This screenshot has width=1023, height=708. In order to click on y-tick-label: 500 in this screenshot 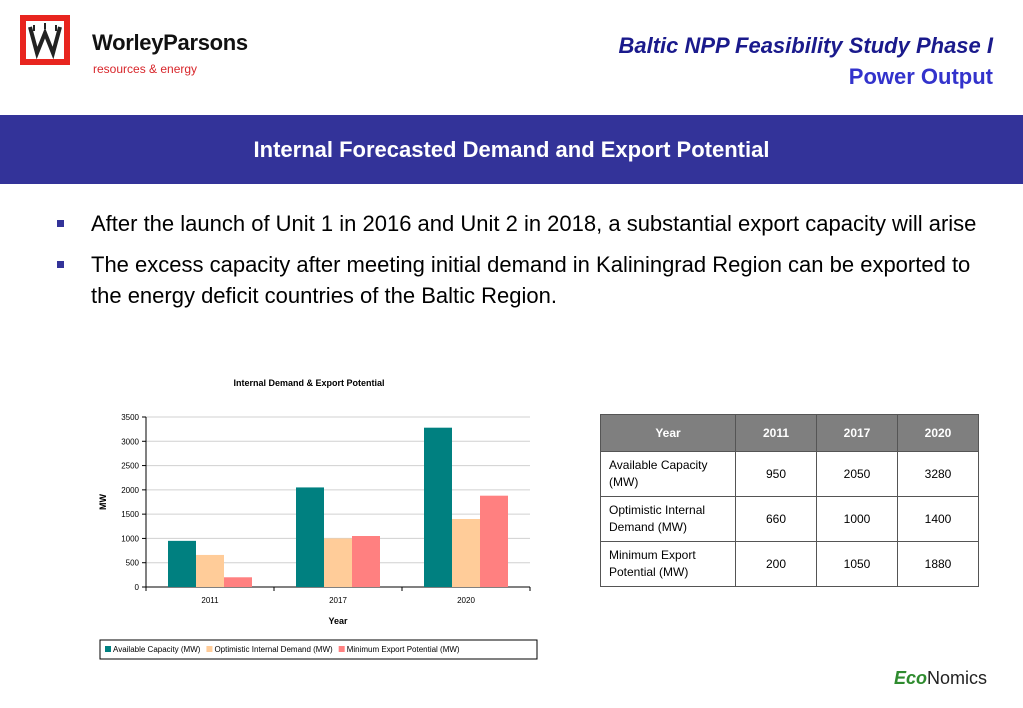, I will do `click(133, 563)`.